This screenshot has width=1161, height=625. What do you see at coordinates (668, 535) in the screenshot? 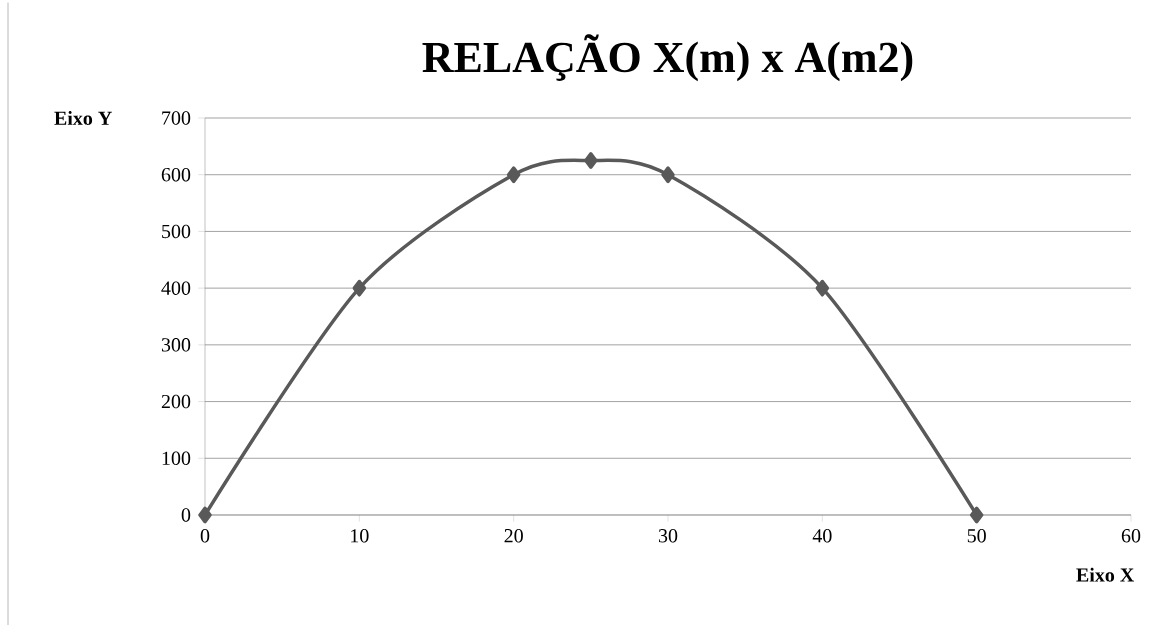
I see `x-tick-label: 30` at bounding box center [668, 535].